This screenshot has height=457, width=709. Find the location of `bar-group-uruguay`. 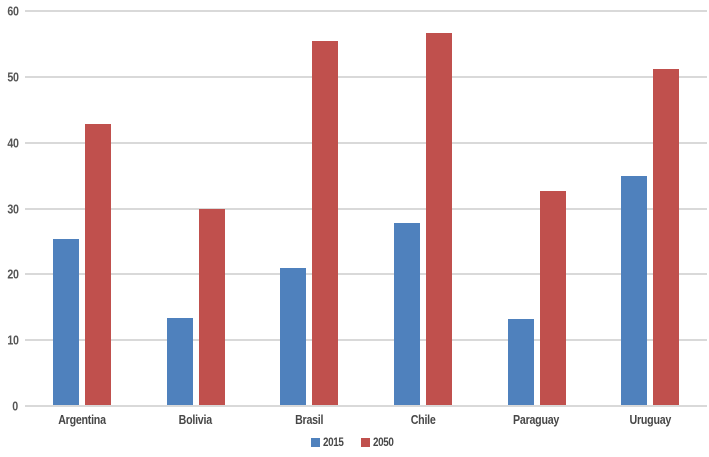

bar-group-uruguay is located at coordinates (650, 208).